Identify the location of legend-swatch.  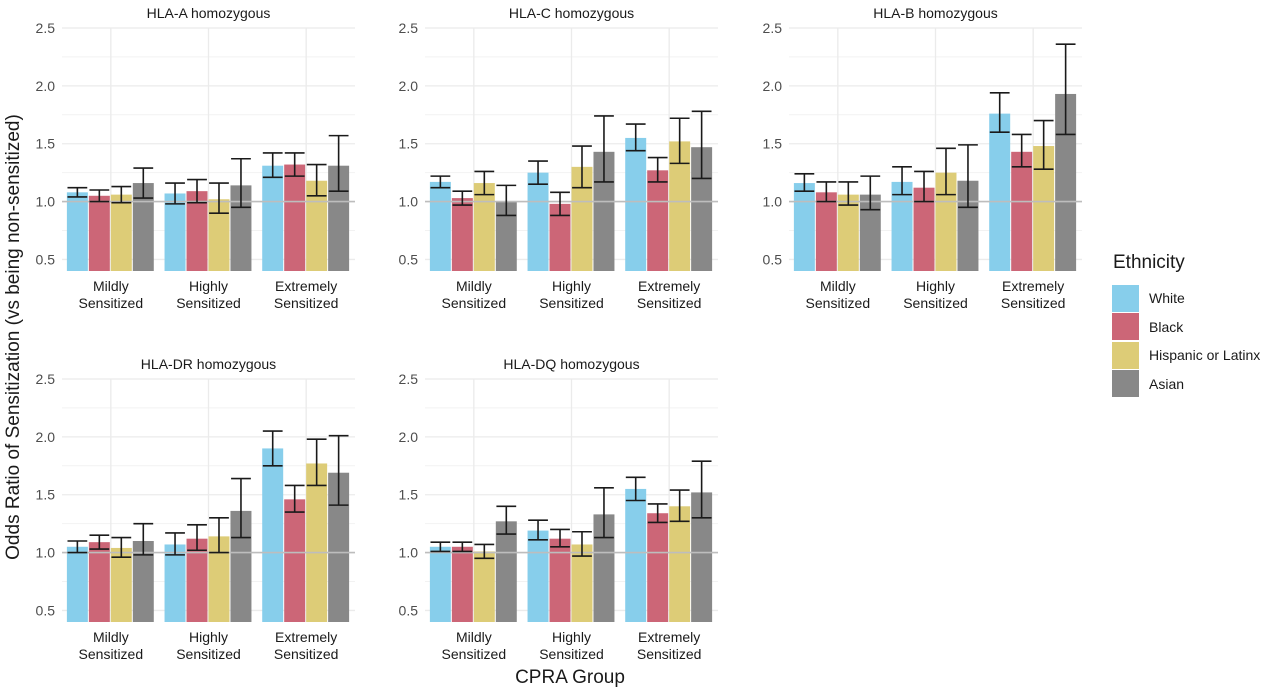
(1125, 327).